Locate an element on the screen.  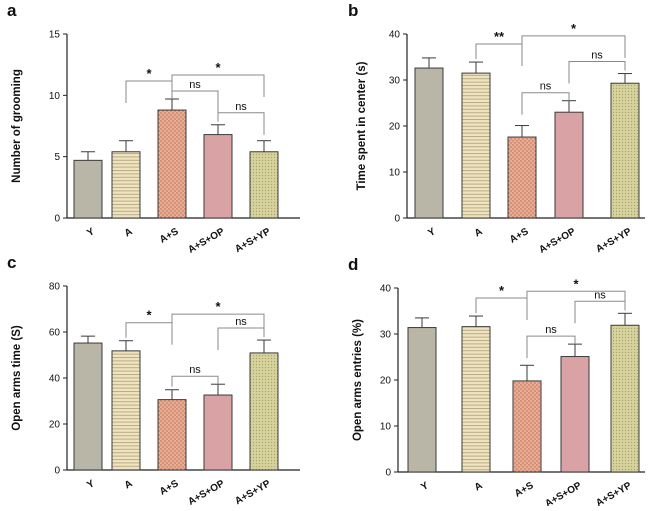
y-tick-label: 5 is located at coordinates (57, 157).